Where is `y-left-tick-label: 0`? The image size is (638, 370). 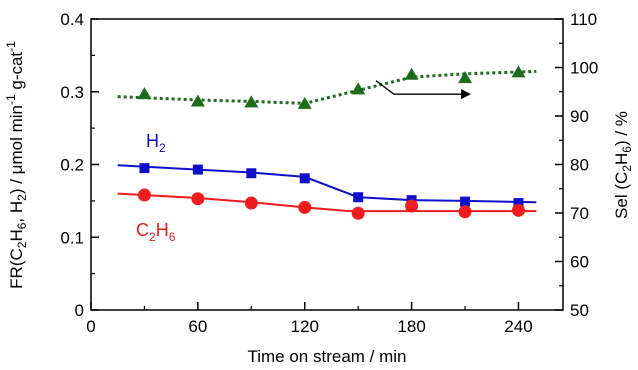
y-left-tick-label: 0 is located at coordinates (79, 310).